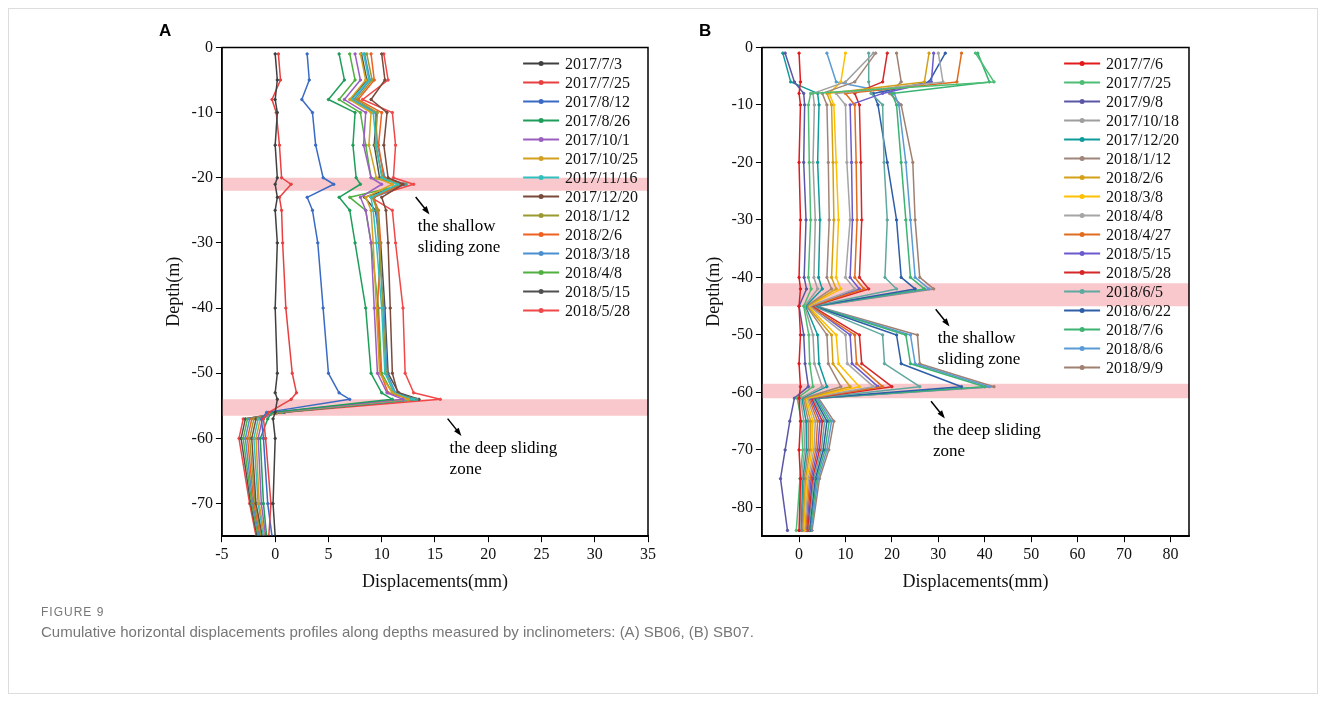 Image resolution: width=1328 pixels, height=704 pixels. Describe the element at coordinates (1134, 101) in the screenshot. I see `legend-label: 2017/9/8` at that location.